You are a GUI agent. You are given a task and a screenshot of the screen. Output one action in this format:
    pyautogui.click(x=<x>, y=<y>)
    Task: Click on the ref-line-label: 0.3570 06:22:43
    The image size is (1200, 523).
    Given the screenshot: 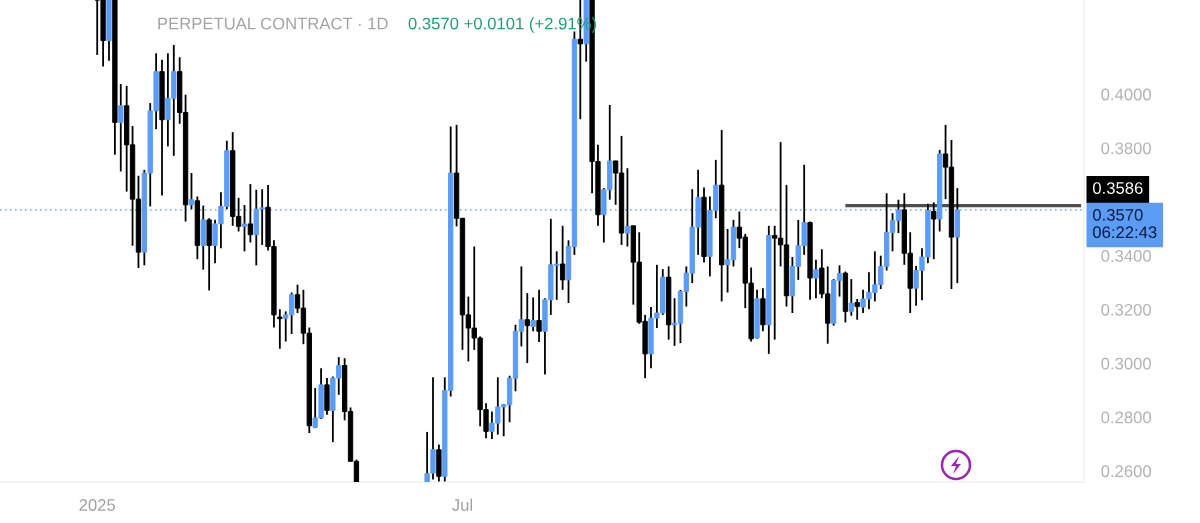 What is the action you would take?
    pyautogui.click(x=1124, y=223)
    